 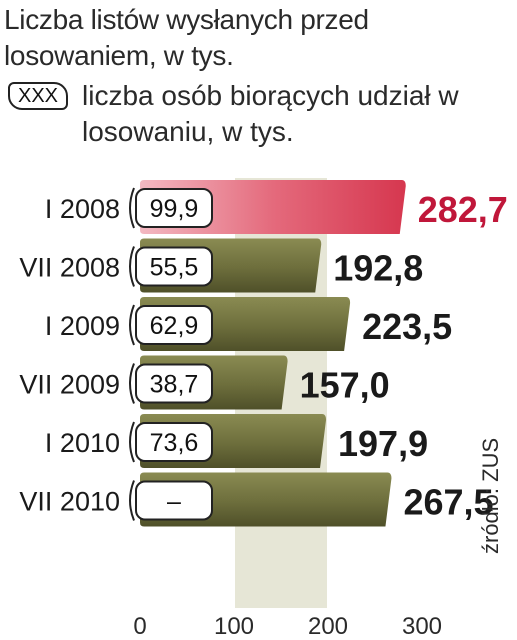 I want to click on value-label: 267,5, so click(x=448, y=502).